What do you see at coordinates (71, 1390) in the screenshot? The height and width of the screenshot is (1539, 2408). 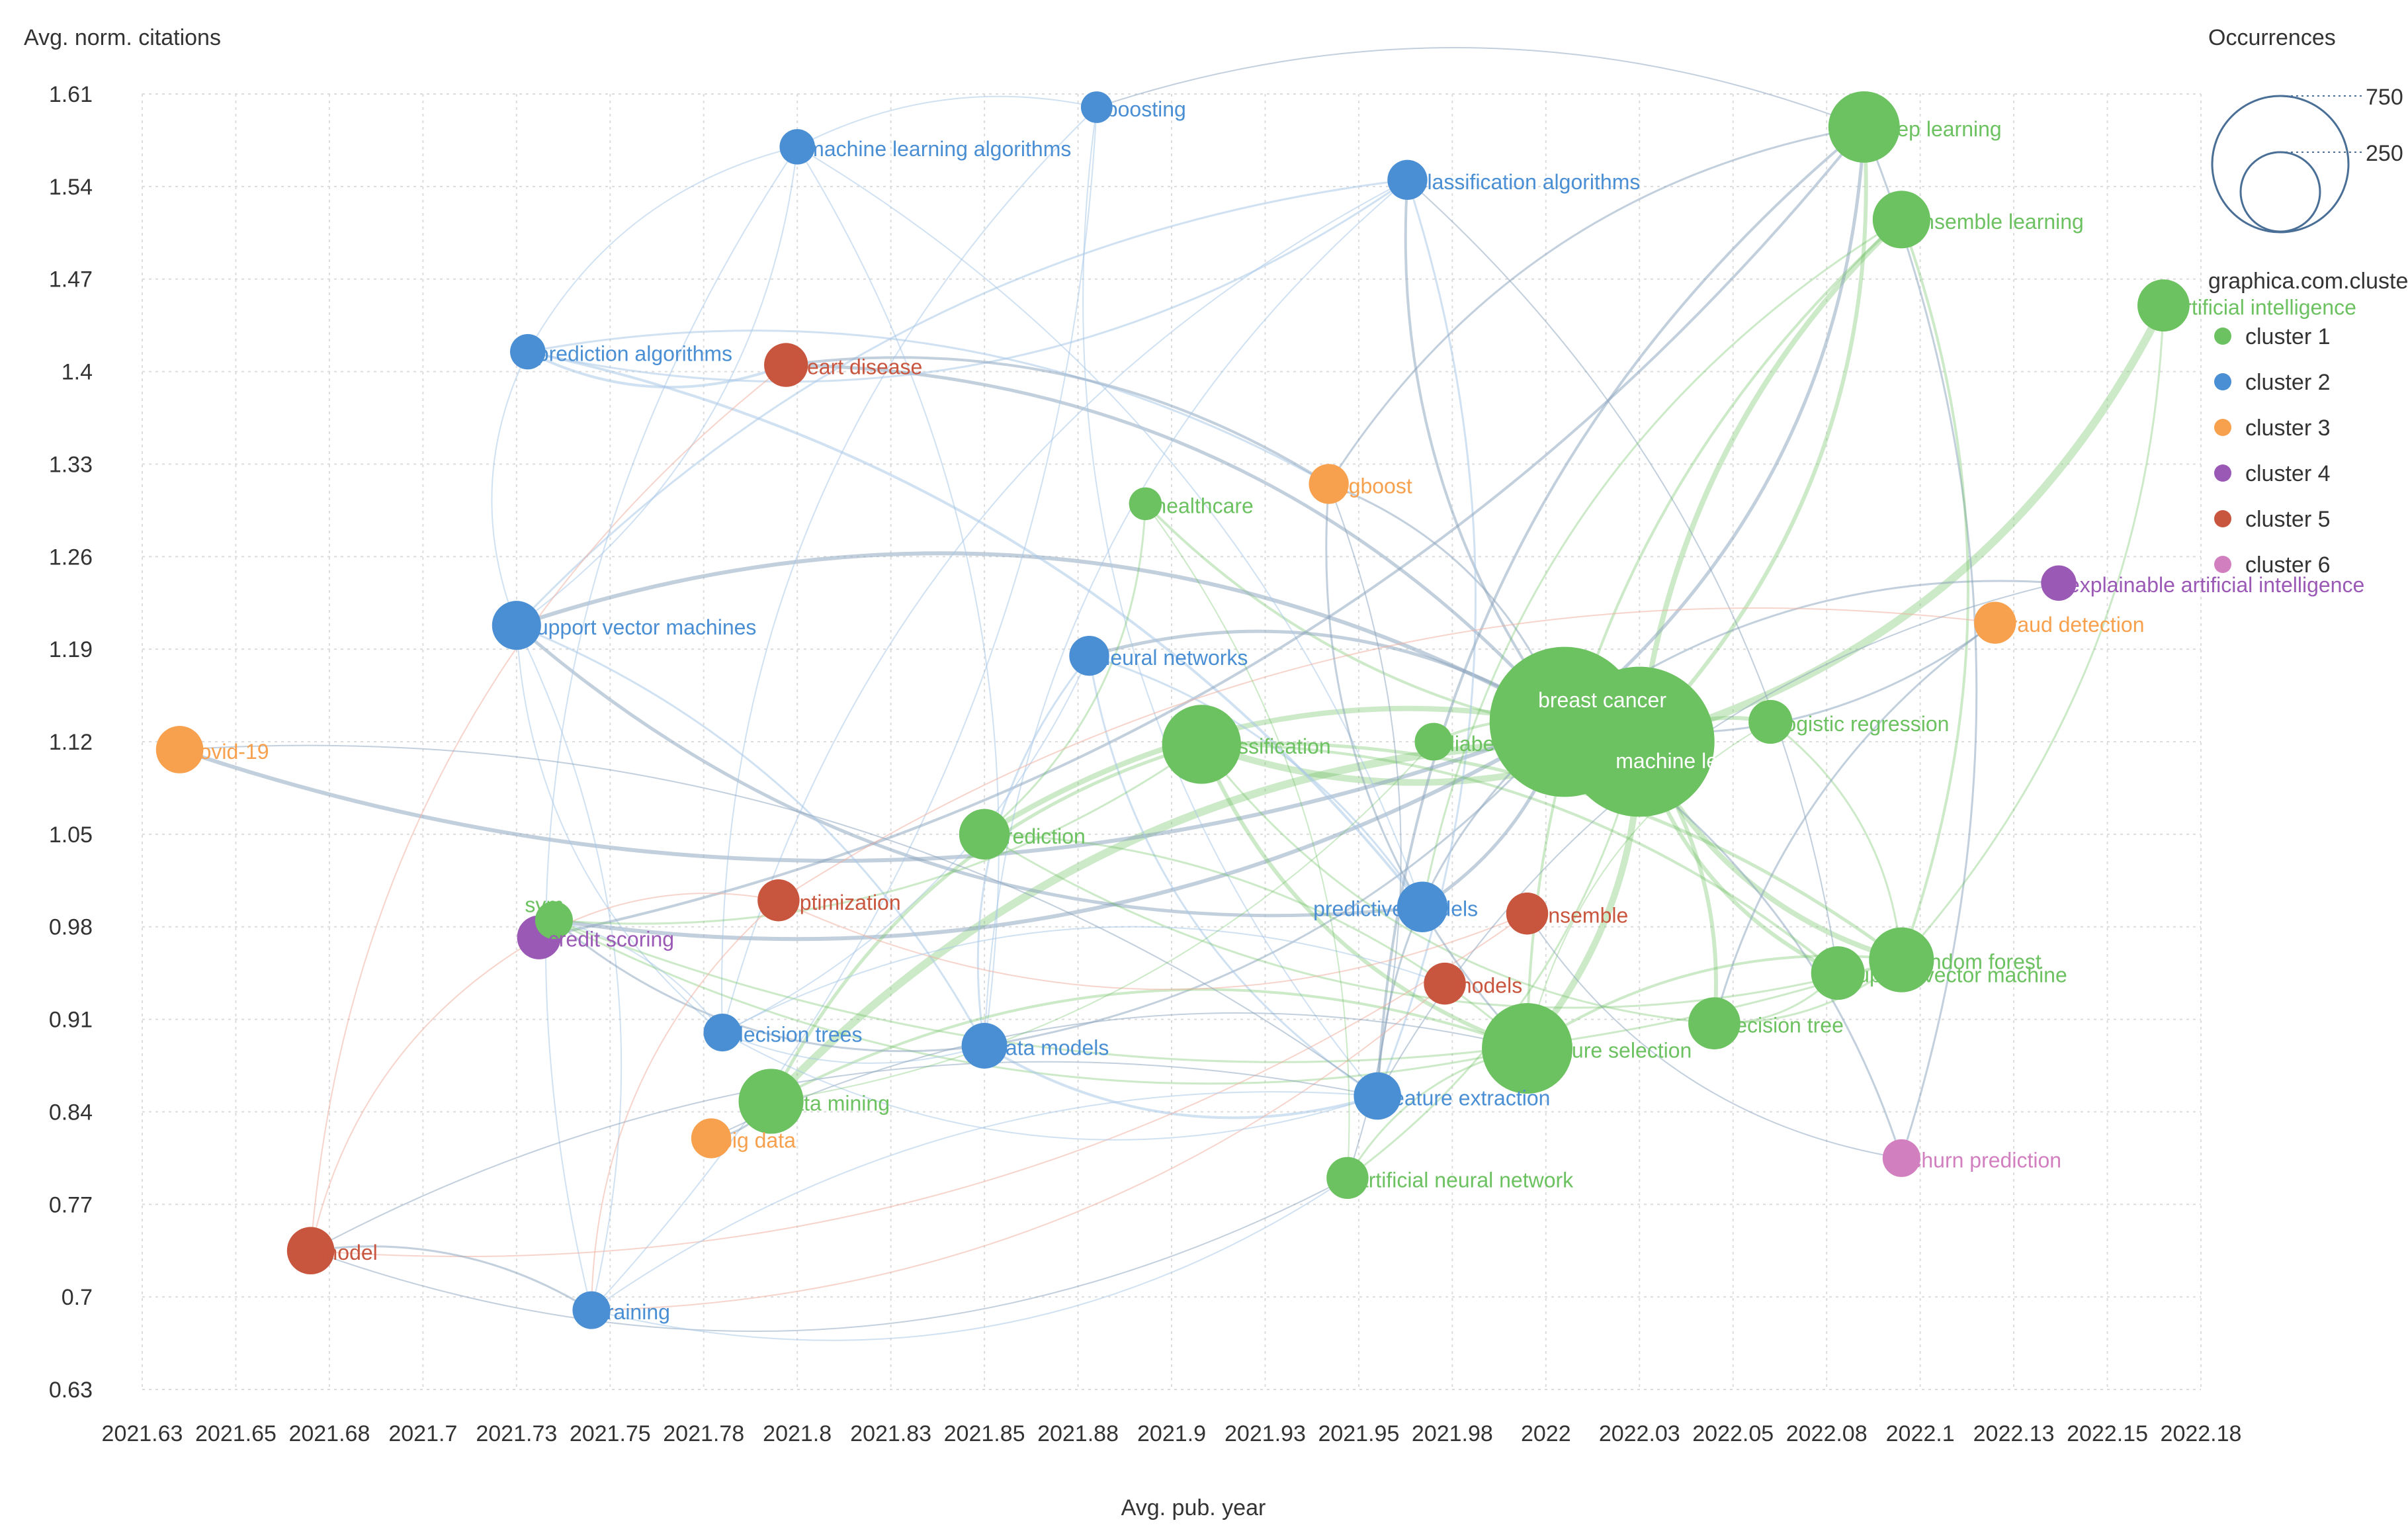 I see `y-tick-label: 0.63` at bounding box center [71, 1390].